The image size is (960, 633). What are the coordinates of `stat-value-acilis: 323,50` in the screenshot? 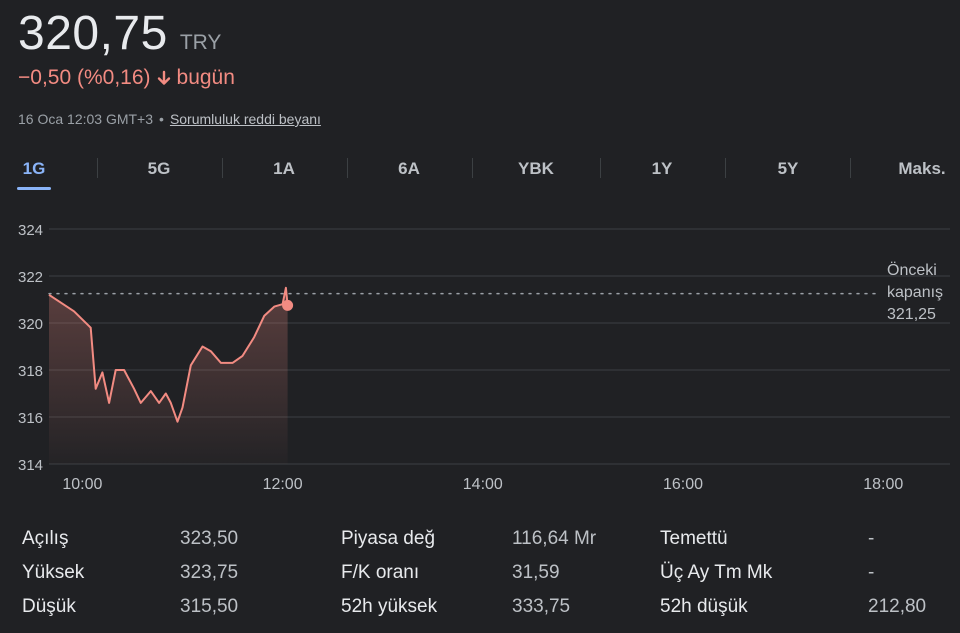 It's located at (209, 538).